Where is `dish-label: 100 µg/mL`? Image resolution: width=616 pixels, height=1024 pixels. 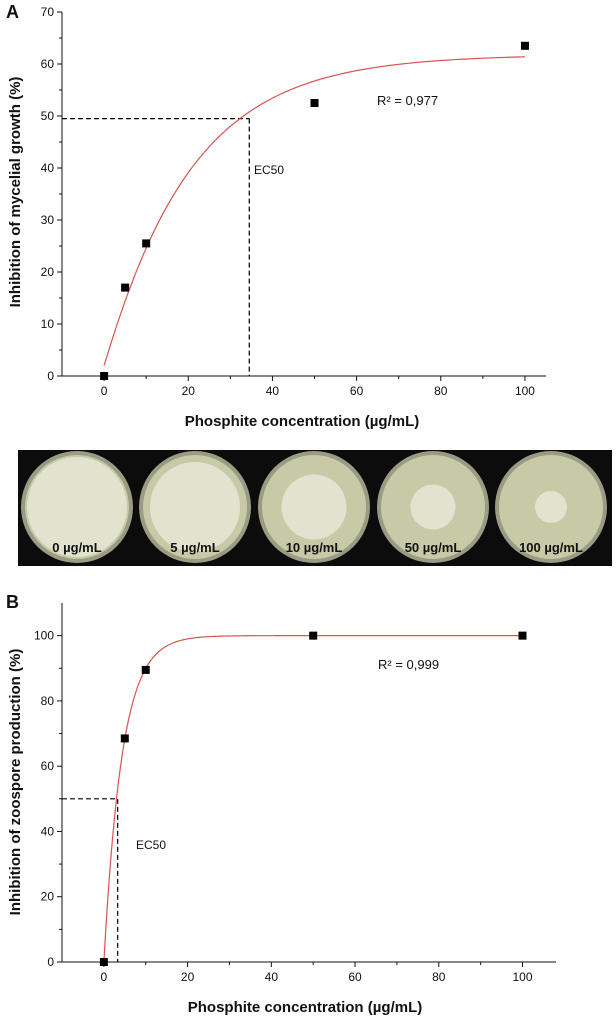
dish-label: 100 µg/mL is located at coordinates (551, 547).